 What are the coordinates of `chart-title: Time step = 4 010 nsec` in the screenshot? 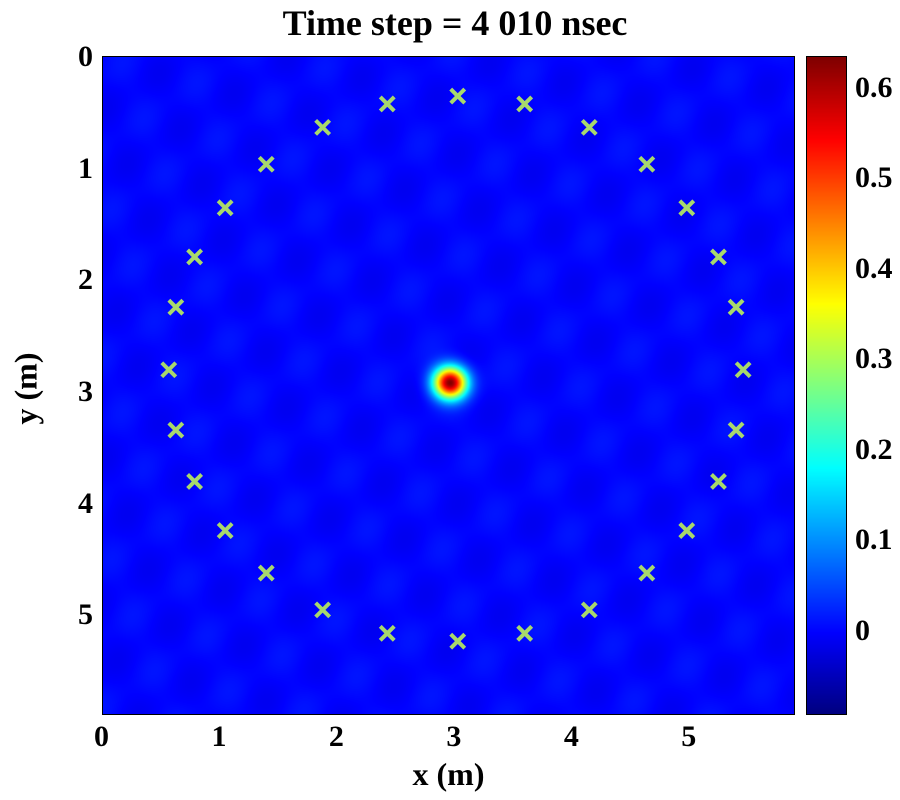 It's located at (455, 23).